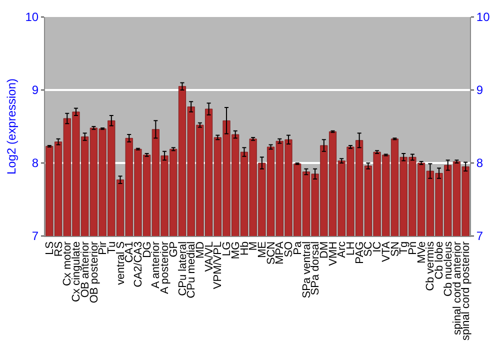  I want to click on y-tick-label: 10, so click(32, 17).